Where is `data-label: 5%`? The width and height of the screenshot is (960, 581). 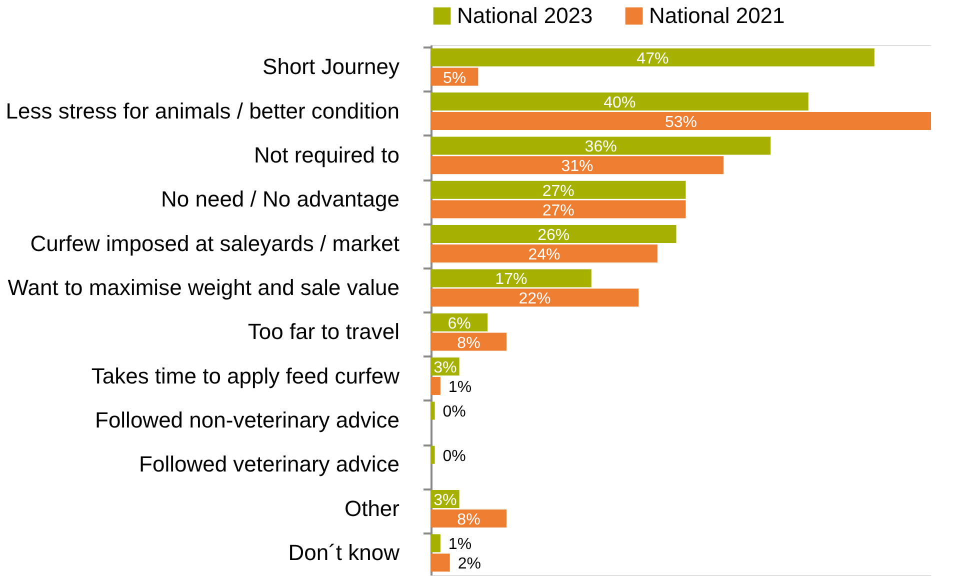
data-label: 5% is located at coordinates (454, 78).